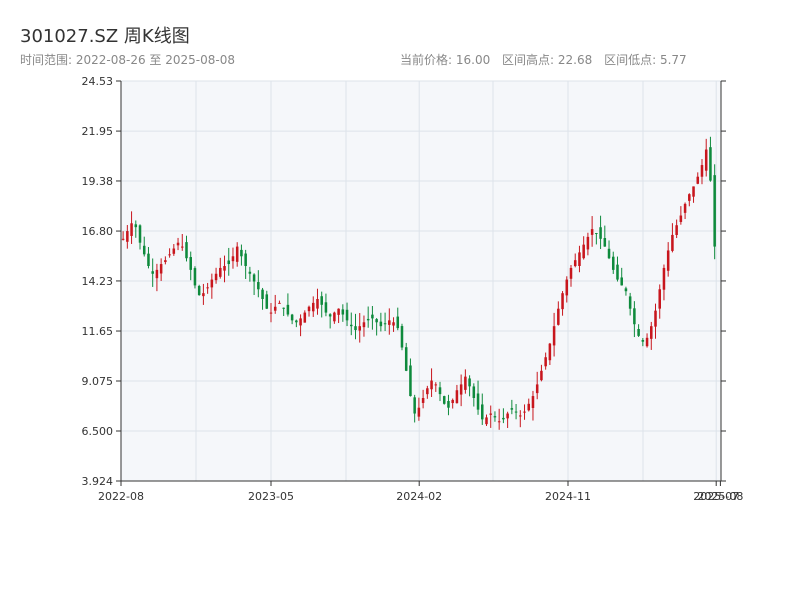 This screenshot has width=800, height=600. Describe the element at coordinates (98, 481) in the screenshot. I see `y-tick-label: 3.924` at that location.